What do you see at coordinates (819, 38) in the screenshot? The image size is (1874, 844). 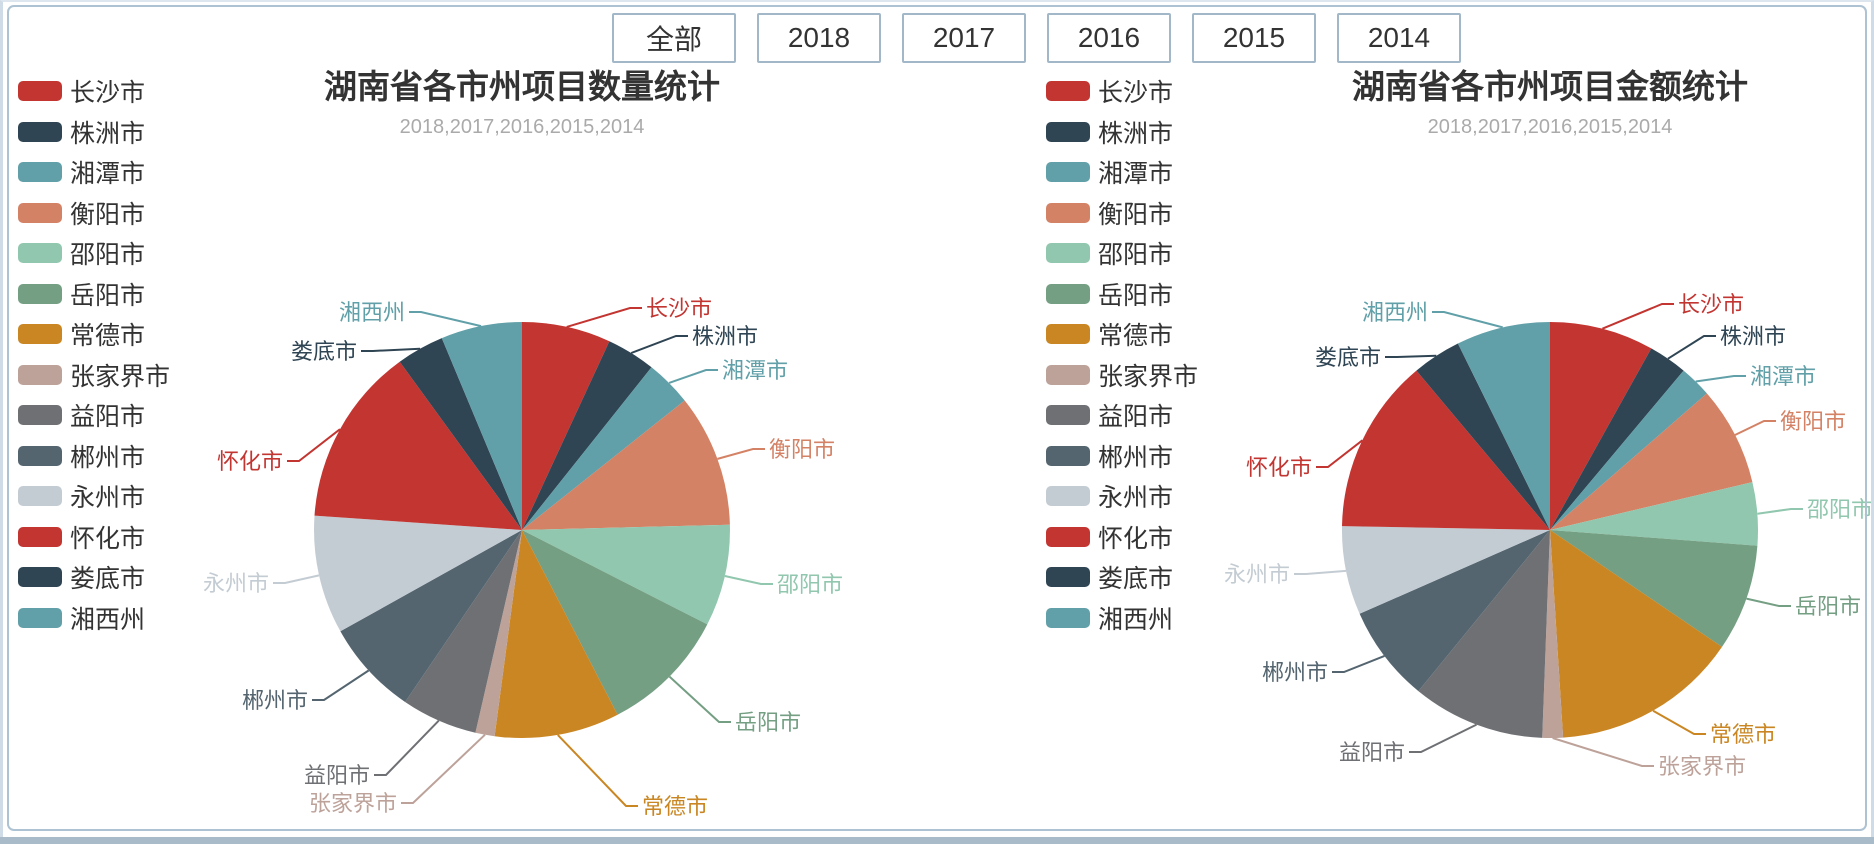 I see `filter-button-2018: 2018` at bounding box center [819, 38].